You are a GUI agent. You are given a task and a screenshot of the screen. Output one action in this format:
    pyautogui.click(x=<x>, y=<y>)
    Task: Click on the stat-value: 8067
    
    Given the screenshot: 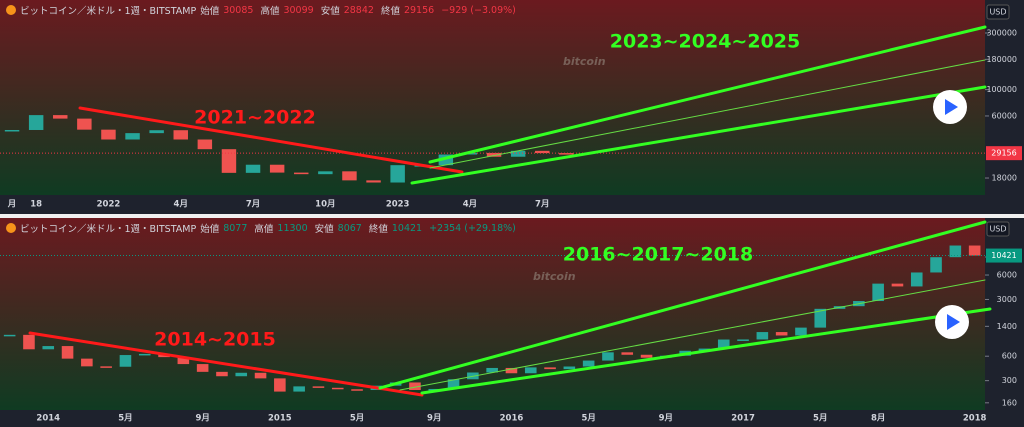 What is the action you would take?
    pyautogui.click(x=349, y=228)
    